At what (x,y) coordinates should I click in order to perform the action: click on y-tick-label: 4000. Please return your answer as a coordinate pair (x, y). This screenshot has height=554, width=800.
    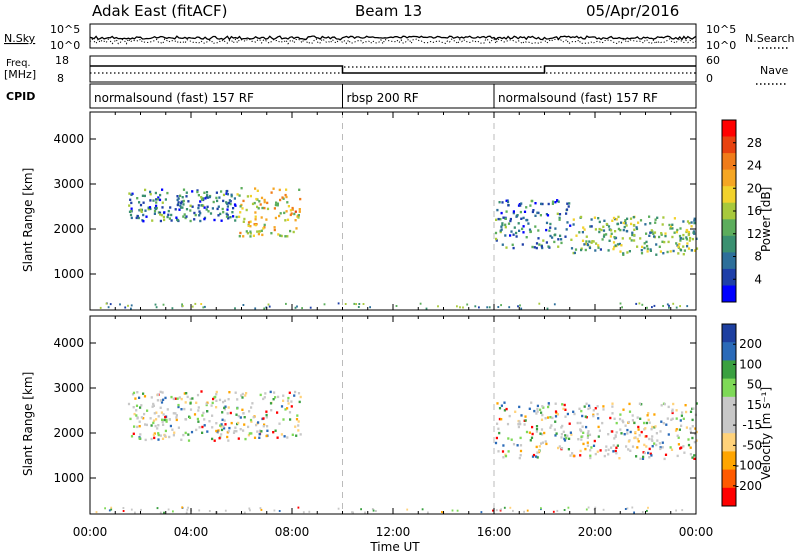
    Looking at the image, I should click on (68, 343).